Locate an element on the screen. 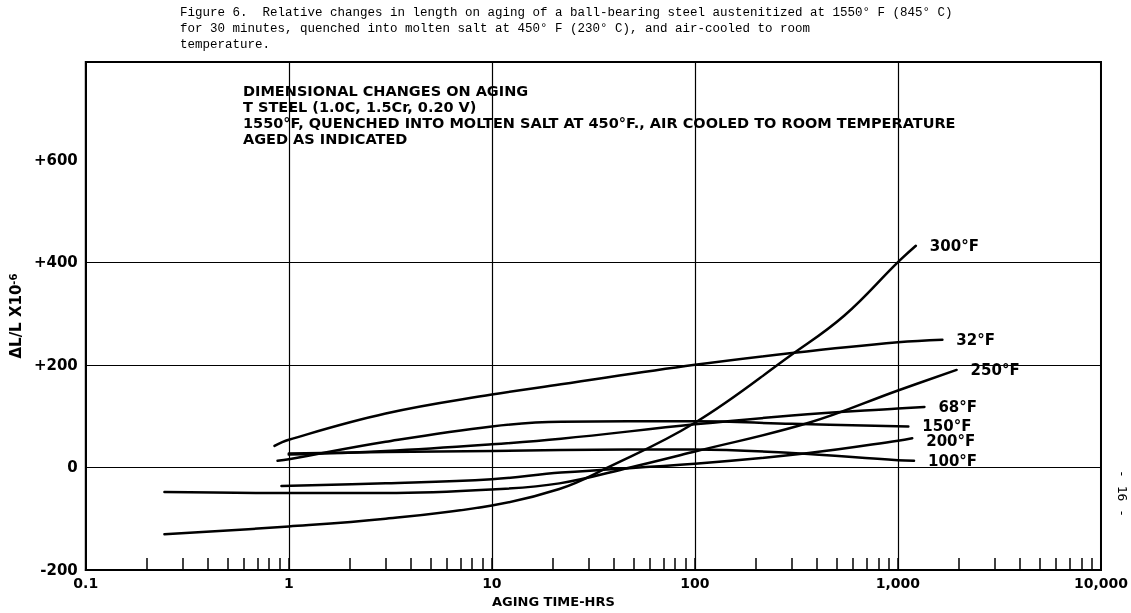 The image size is (1131, 613). series-label: 68°F is located at coordinates (958, 406).